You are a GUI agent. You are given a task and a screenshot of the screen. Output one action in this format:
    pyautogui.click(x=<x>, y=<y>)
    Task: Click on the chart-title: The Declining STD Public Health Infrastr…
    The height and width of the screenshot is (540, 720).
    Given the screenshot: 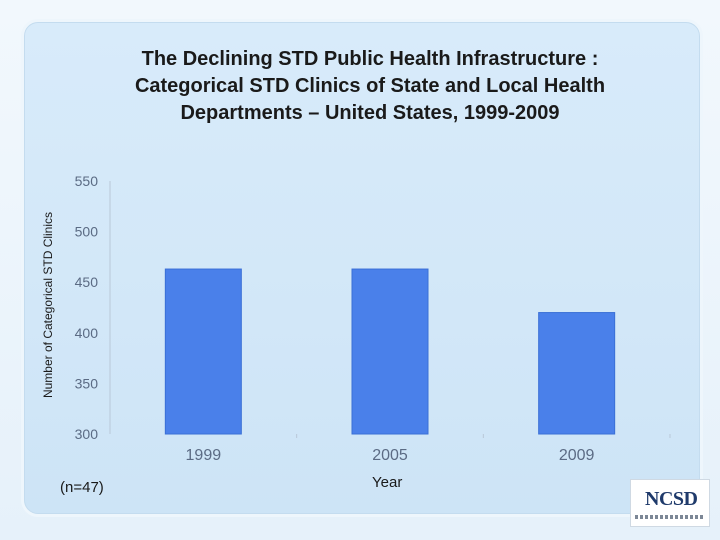 What is the action you would take?
    pyautogui.click(x=370, y=86)
    